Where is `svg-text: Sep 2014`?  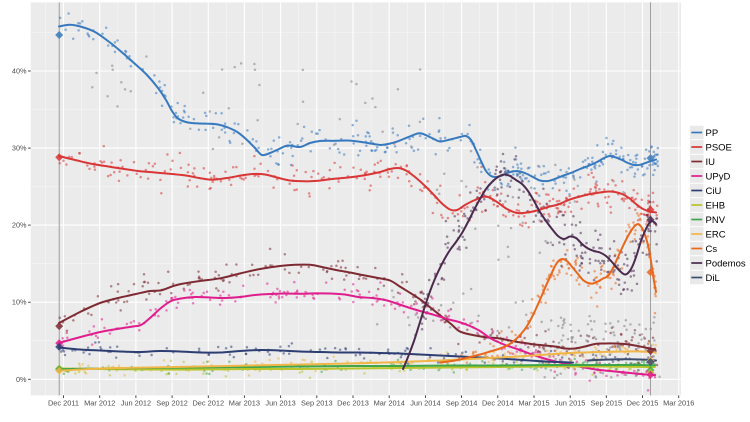 svg-text: Sep 2014 is located at coordinates (462, 403).